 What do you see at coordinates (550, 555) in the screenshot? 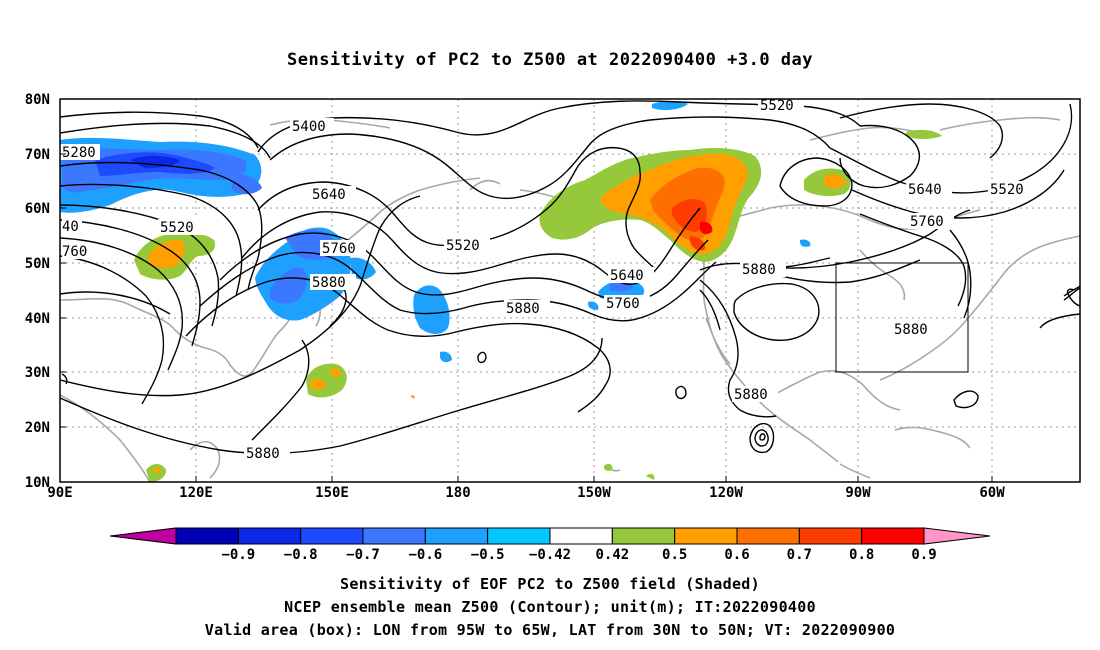
I see `colorbar-label: −0.42` at bounding box center [550, 555].